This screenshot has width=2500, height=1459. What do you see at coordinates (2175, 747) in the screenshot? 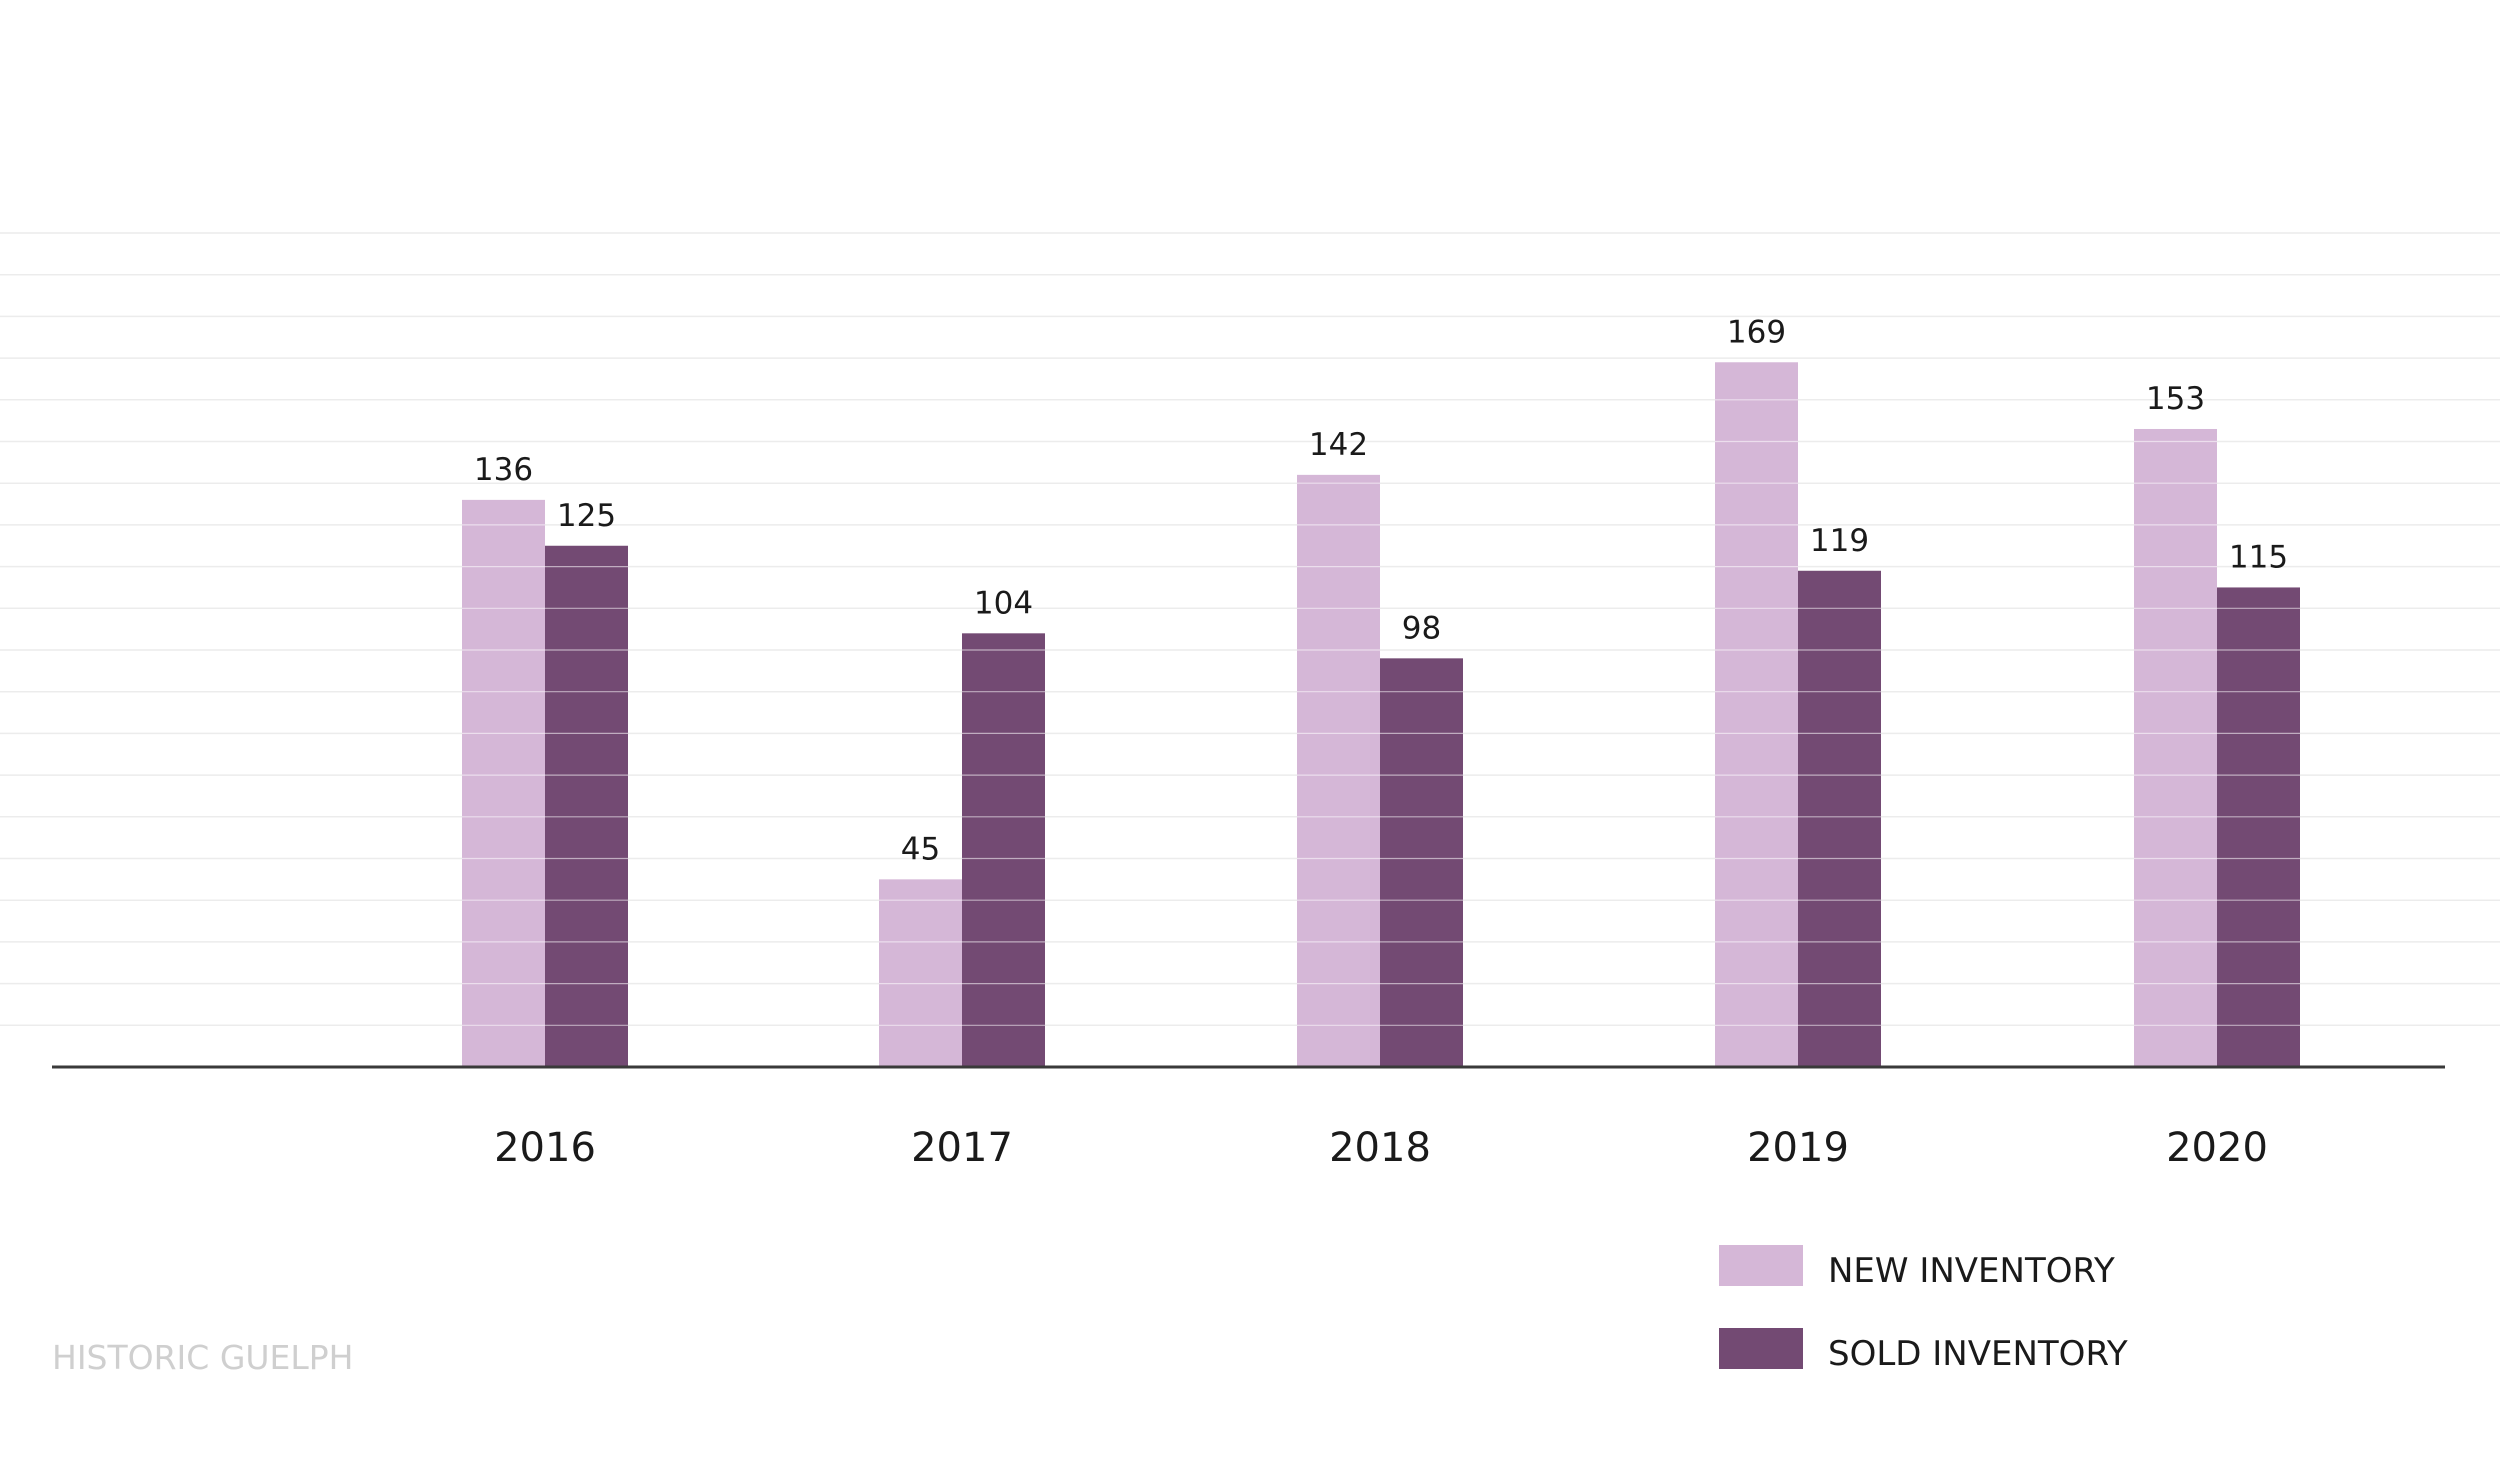
I see `bar-new-2020` at bounding box center [2175, 747].